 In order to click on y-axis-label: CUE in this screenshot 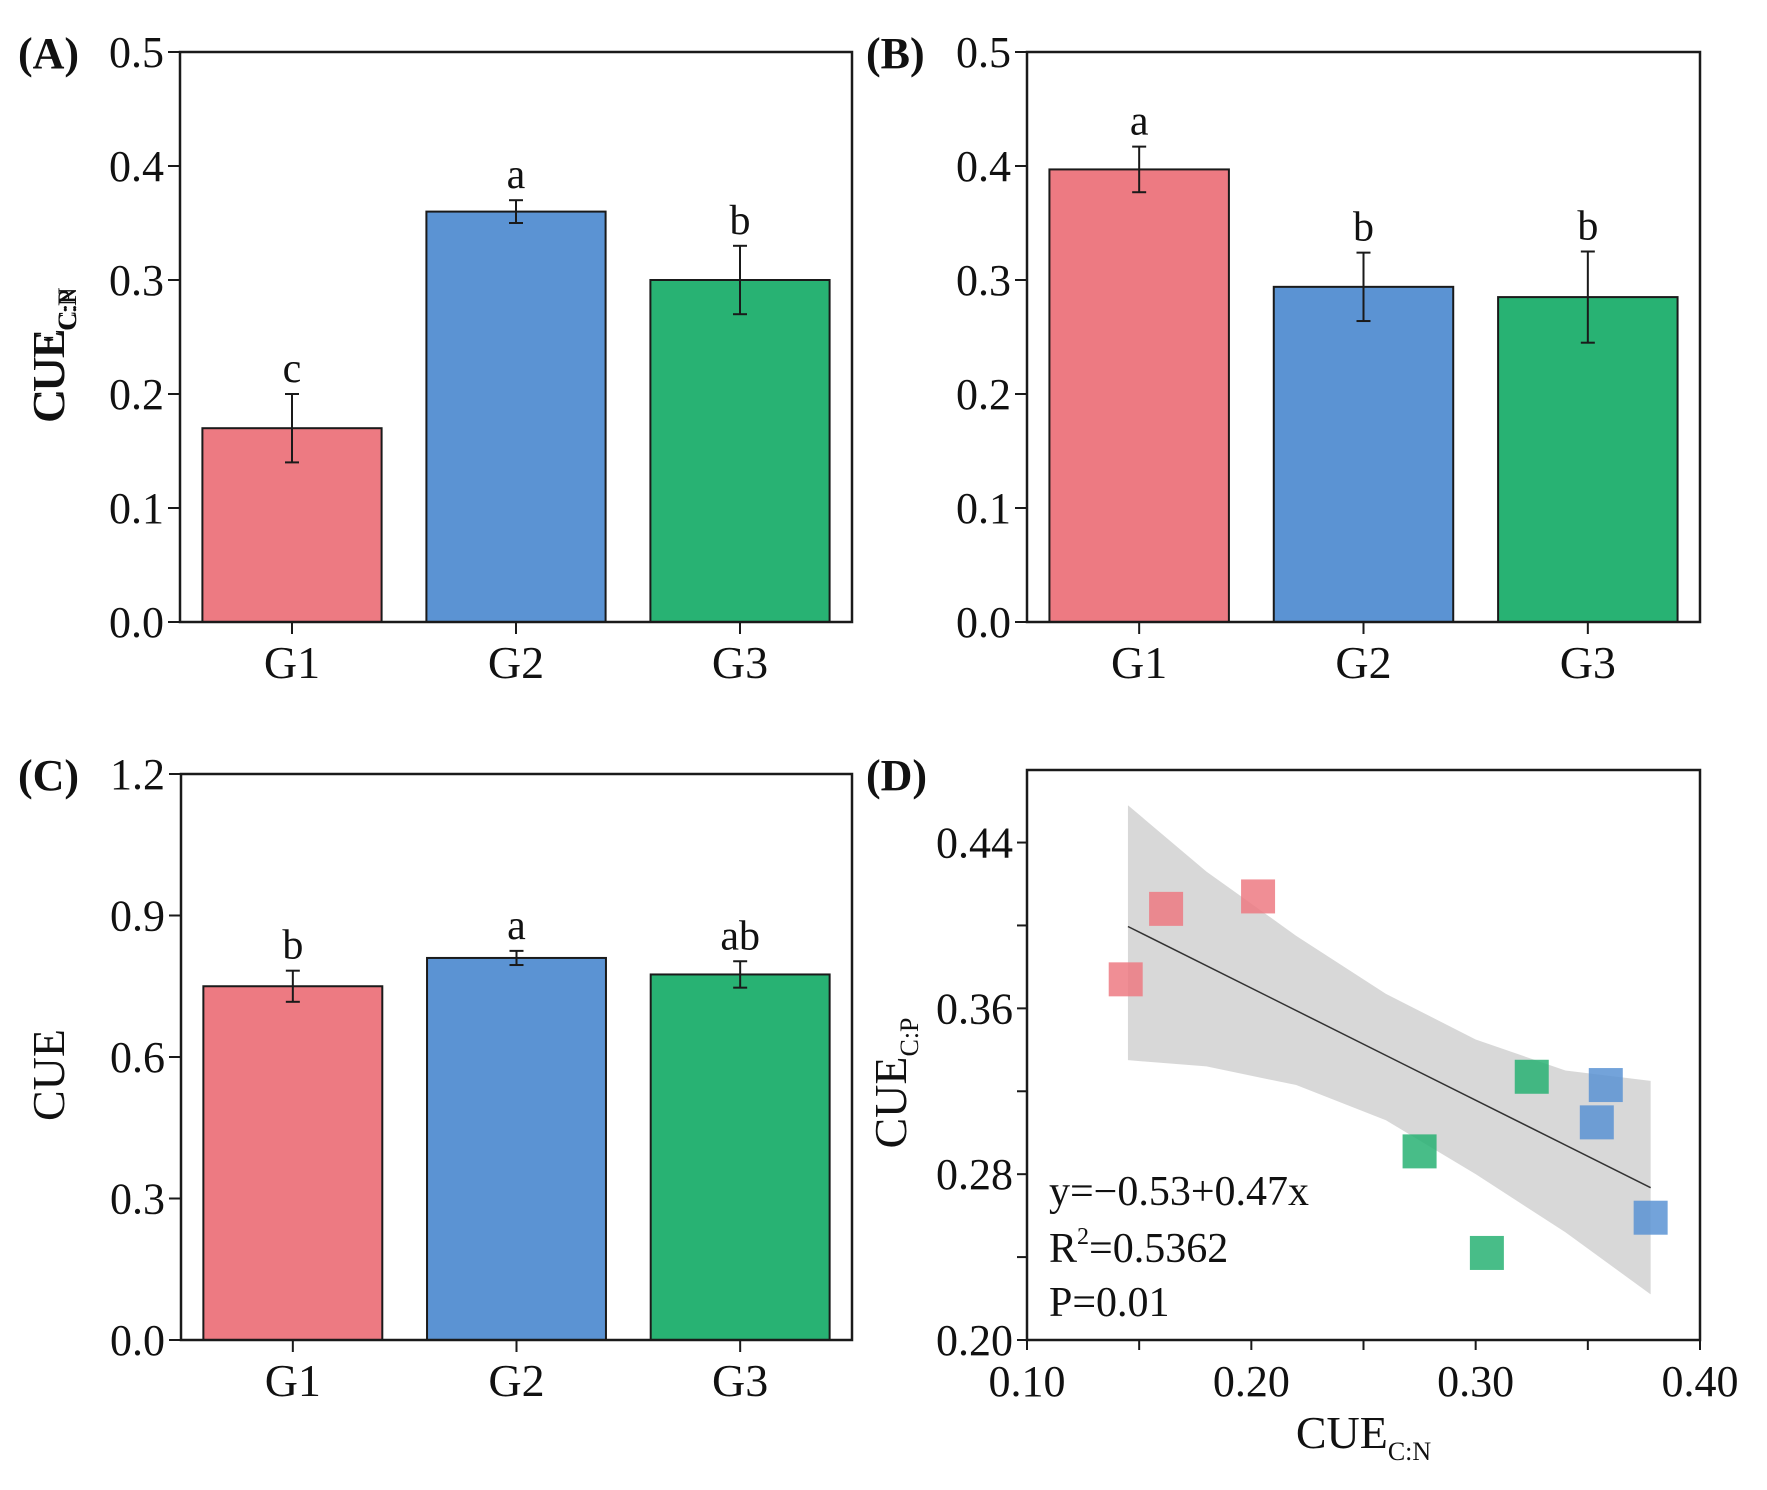, I will do `click(48, 1075)`.